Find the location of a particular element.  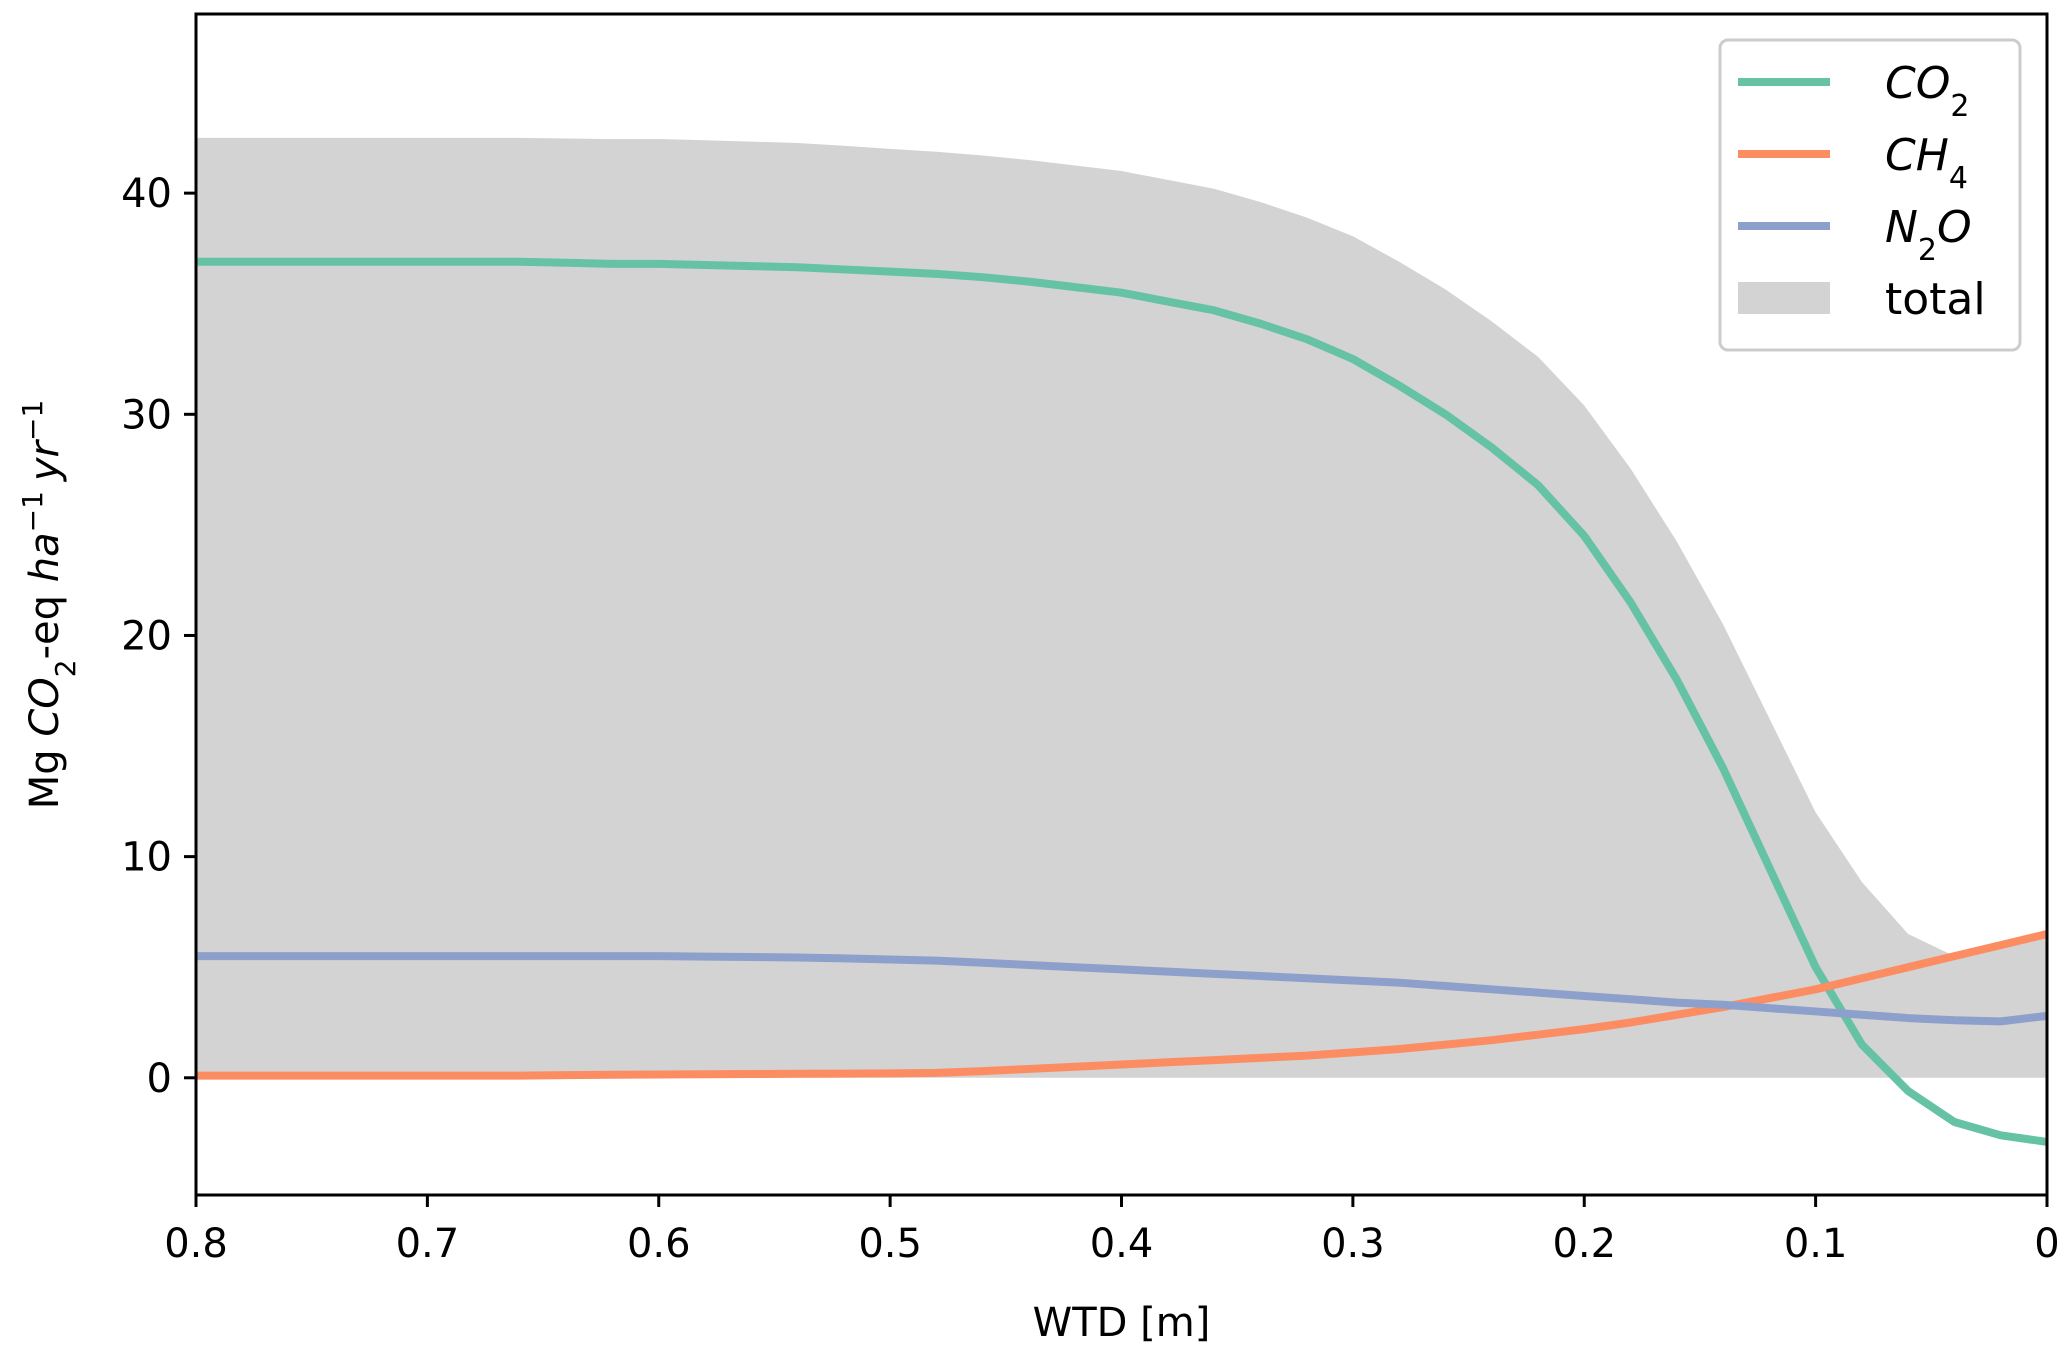

y-axis-title-middle: -eq is located at coordinates (45, 620).